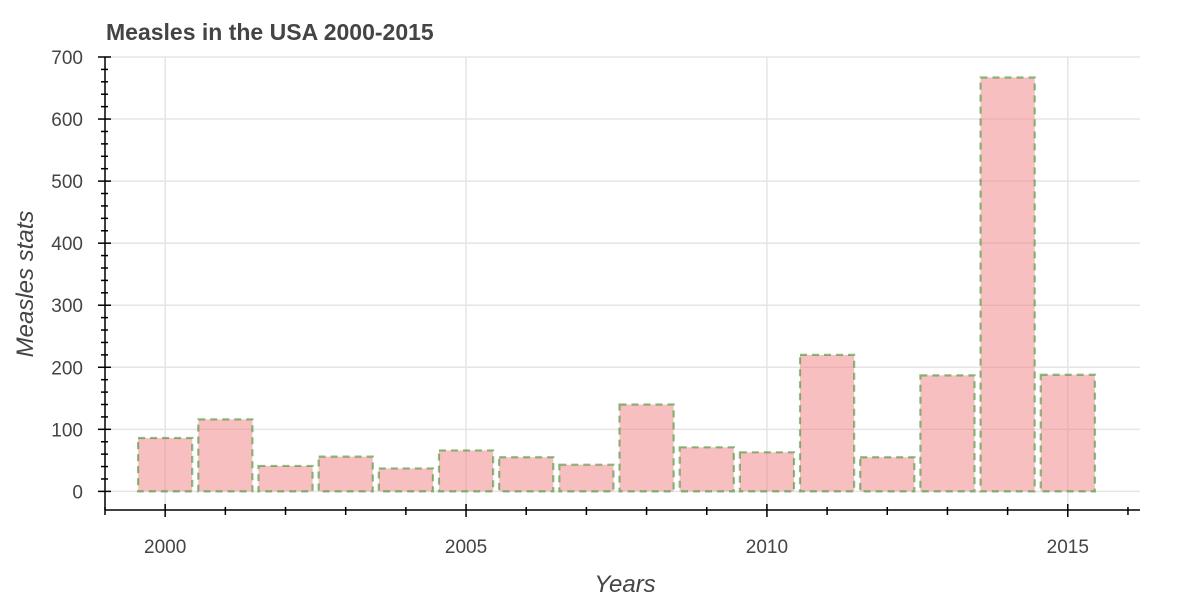 The image size is (1200, 600). What do you see at coordinates (67, 368) in the screenshot?
I see `y-tick-label: 200` at bounding box center [67, 368].